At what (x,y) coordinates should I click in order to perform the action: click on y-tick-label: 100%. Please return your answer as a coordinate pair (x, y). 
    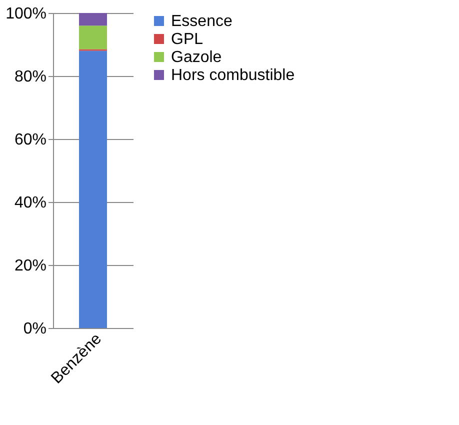
    Looking at the image, I should click on (26, 14).